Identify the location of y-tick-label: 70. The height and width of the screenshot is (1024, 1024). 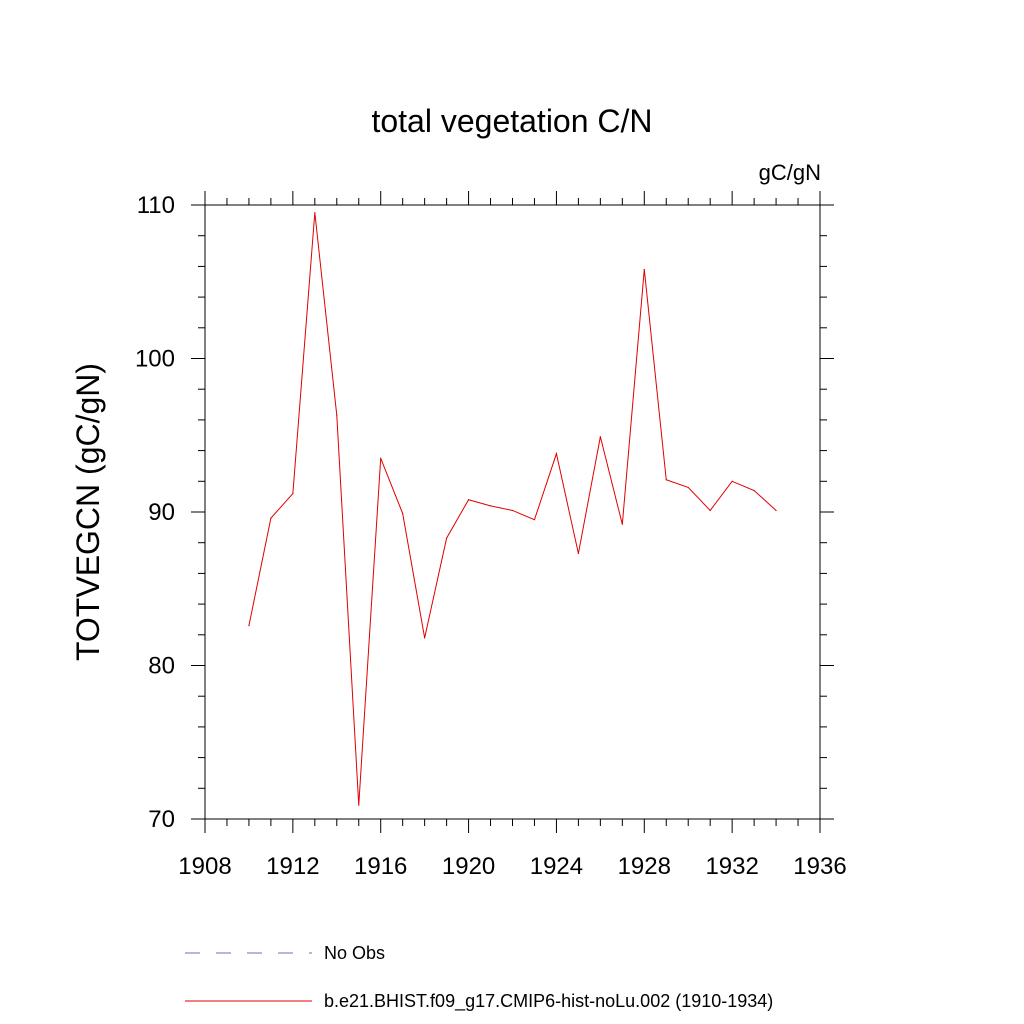
(161, 819).